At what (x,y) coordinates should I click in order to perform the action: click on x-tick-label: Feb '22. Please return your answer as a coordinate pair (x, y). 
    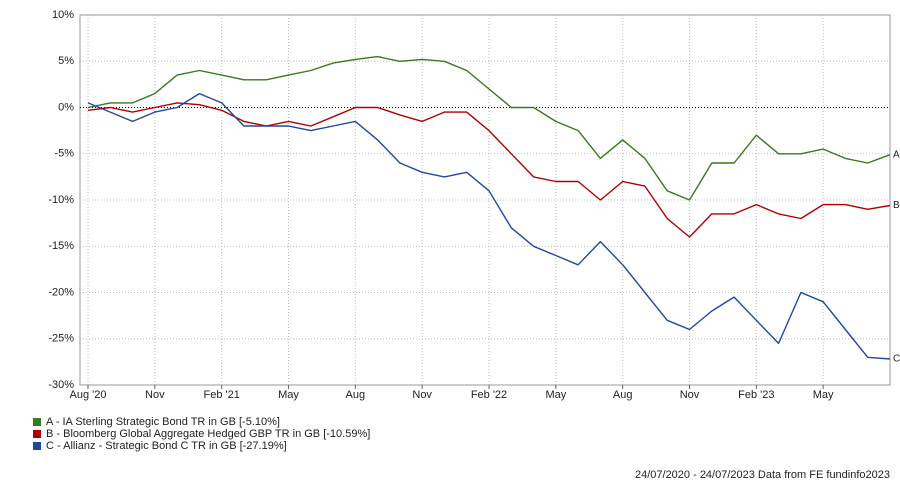
    Looking at the image, I should click on (489, 395).